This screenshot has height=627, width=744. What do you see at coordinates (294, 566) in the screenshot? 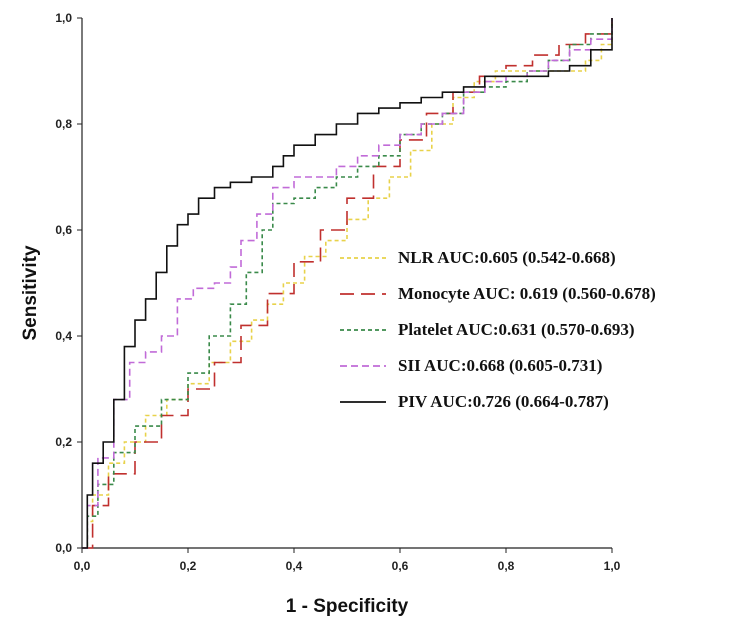
I see `x-tick-label: 0,4` at bounding box center [294, 566].